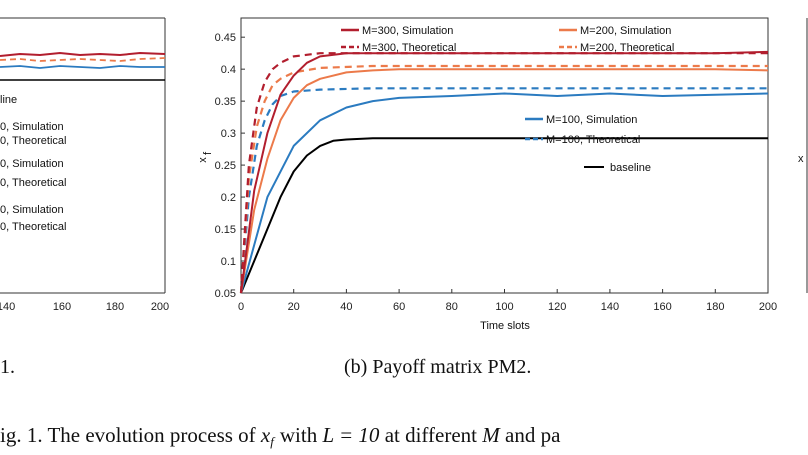 This screenshot has width=808, height=455. What do you see at coordinates (225, 38) in the screenshot?
I see `y-tick-label: 0.45` at bounding box center [225, 38].